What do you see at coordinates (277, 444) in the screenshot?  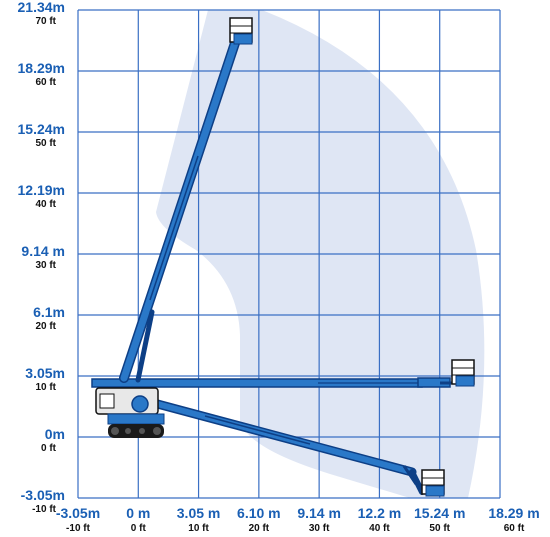 I see `boom-below-grade` at bounding box center [277, 444].